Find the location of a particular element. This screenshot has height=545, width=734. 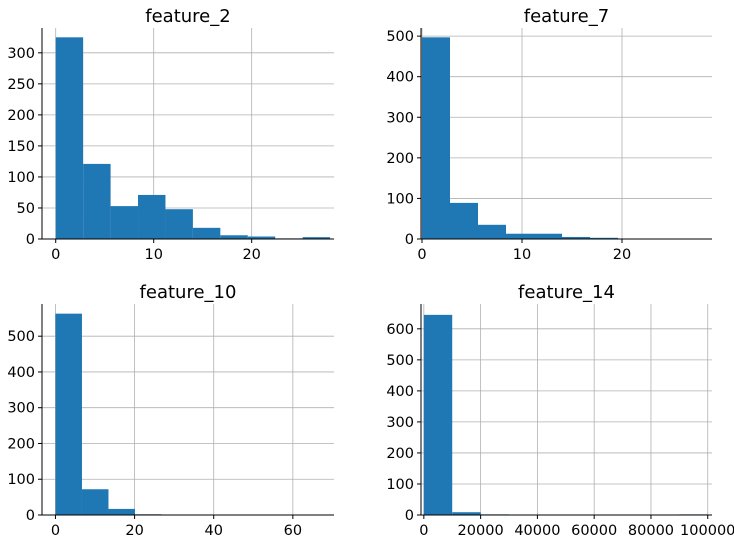

x-tick-label: 40000 is located at coordinates (537, 531).